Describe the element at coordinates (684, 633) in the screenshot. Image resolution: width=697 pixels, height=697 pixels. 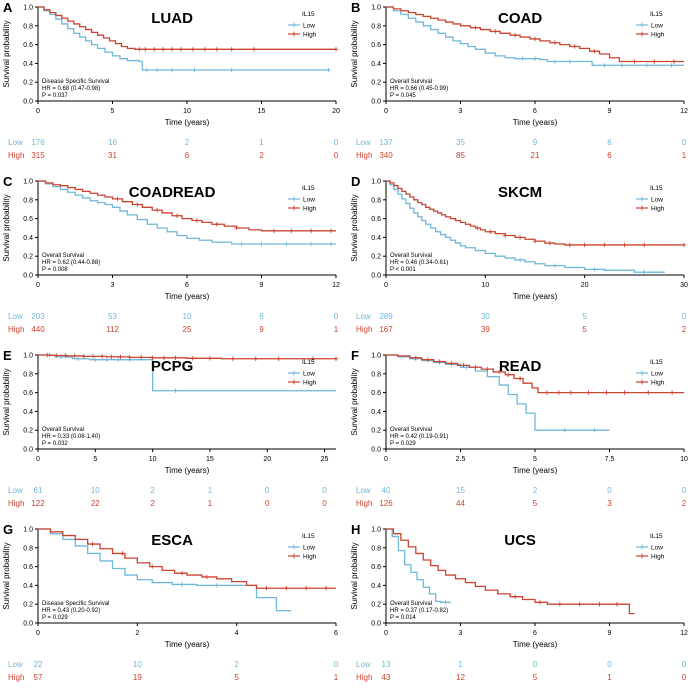
I see `x-tick-label: 12` at that location.